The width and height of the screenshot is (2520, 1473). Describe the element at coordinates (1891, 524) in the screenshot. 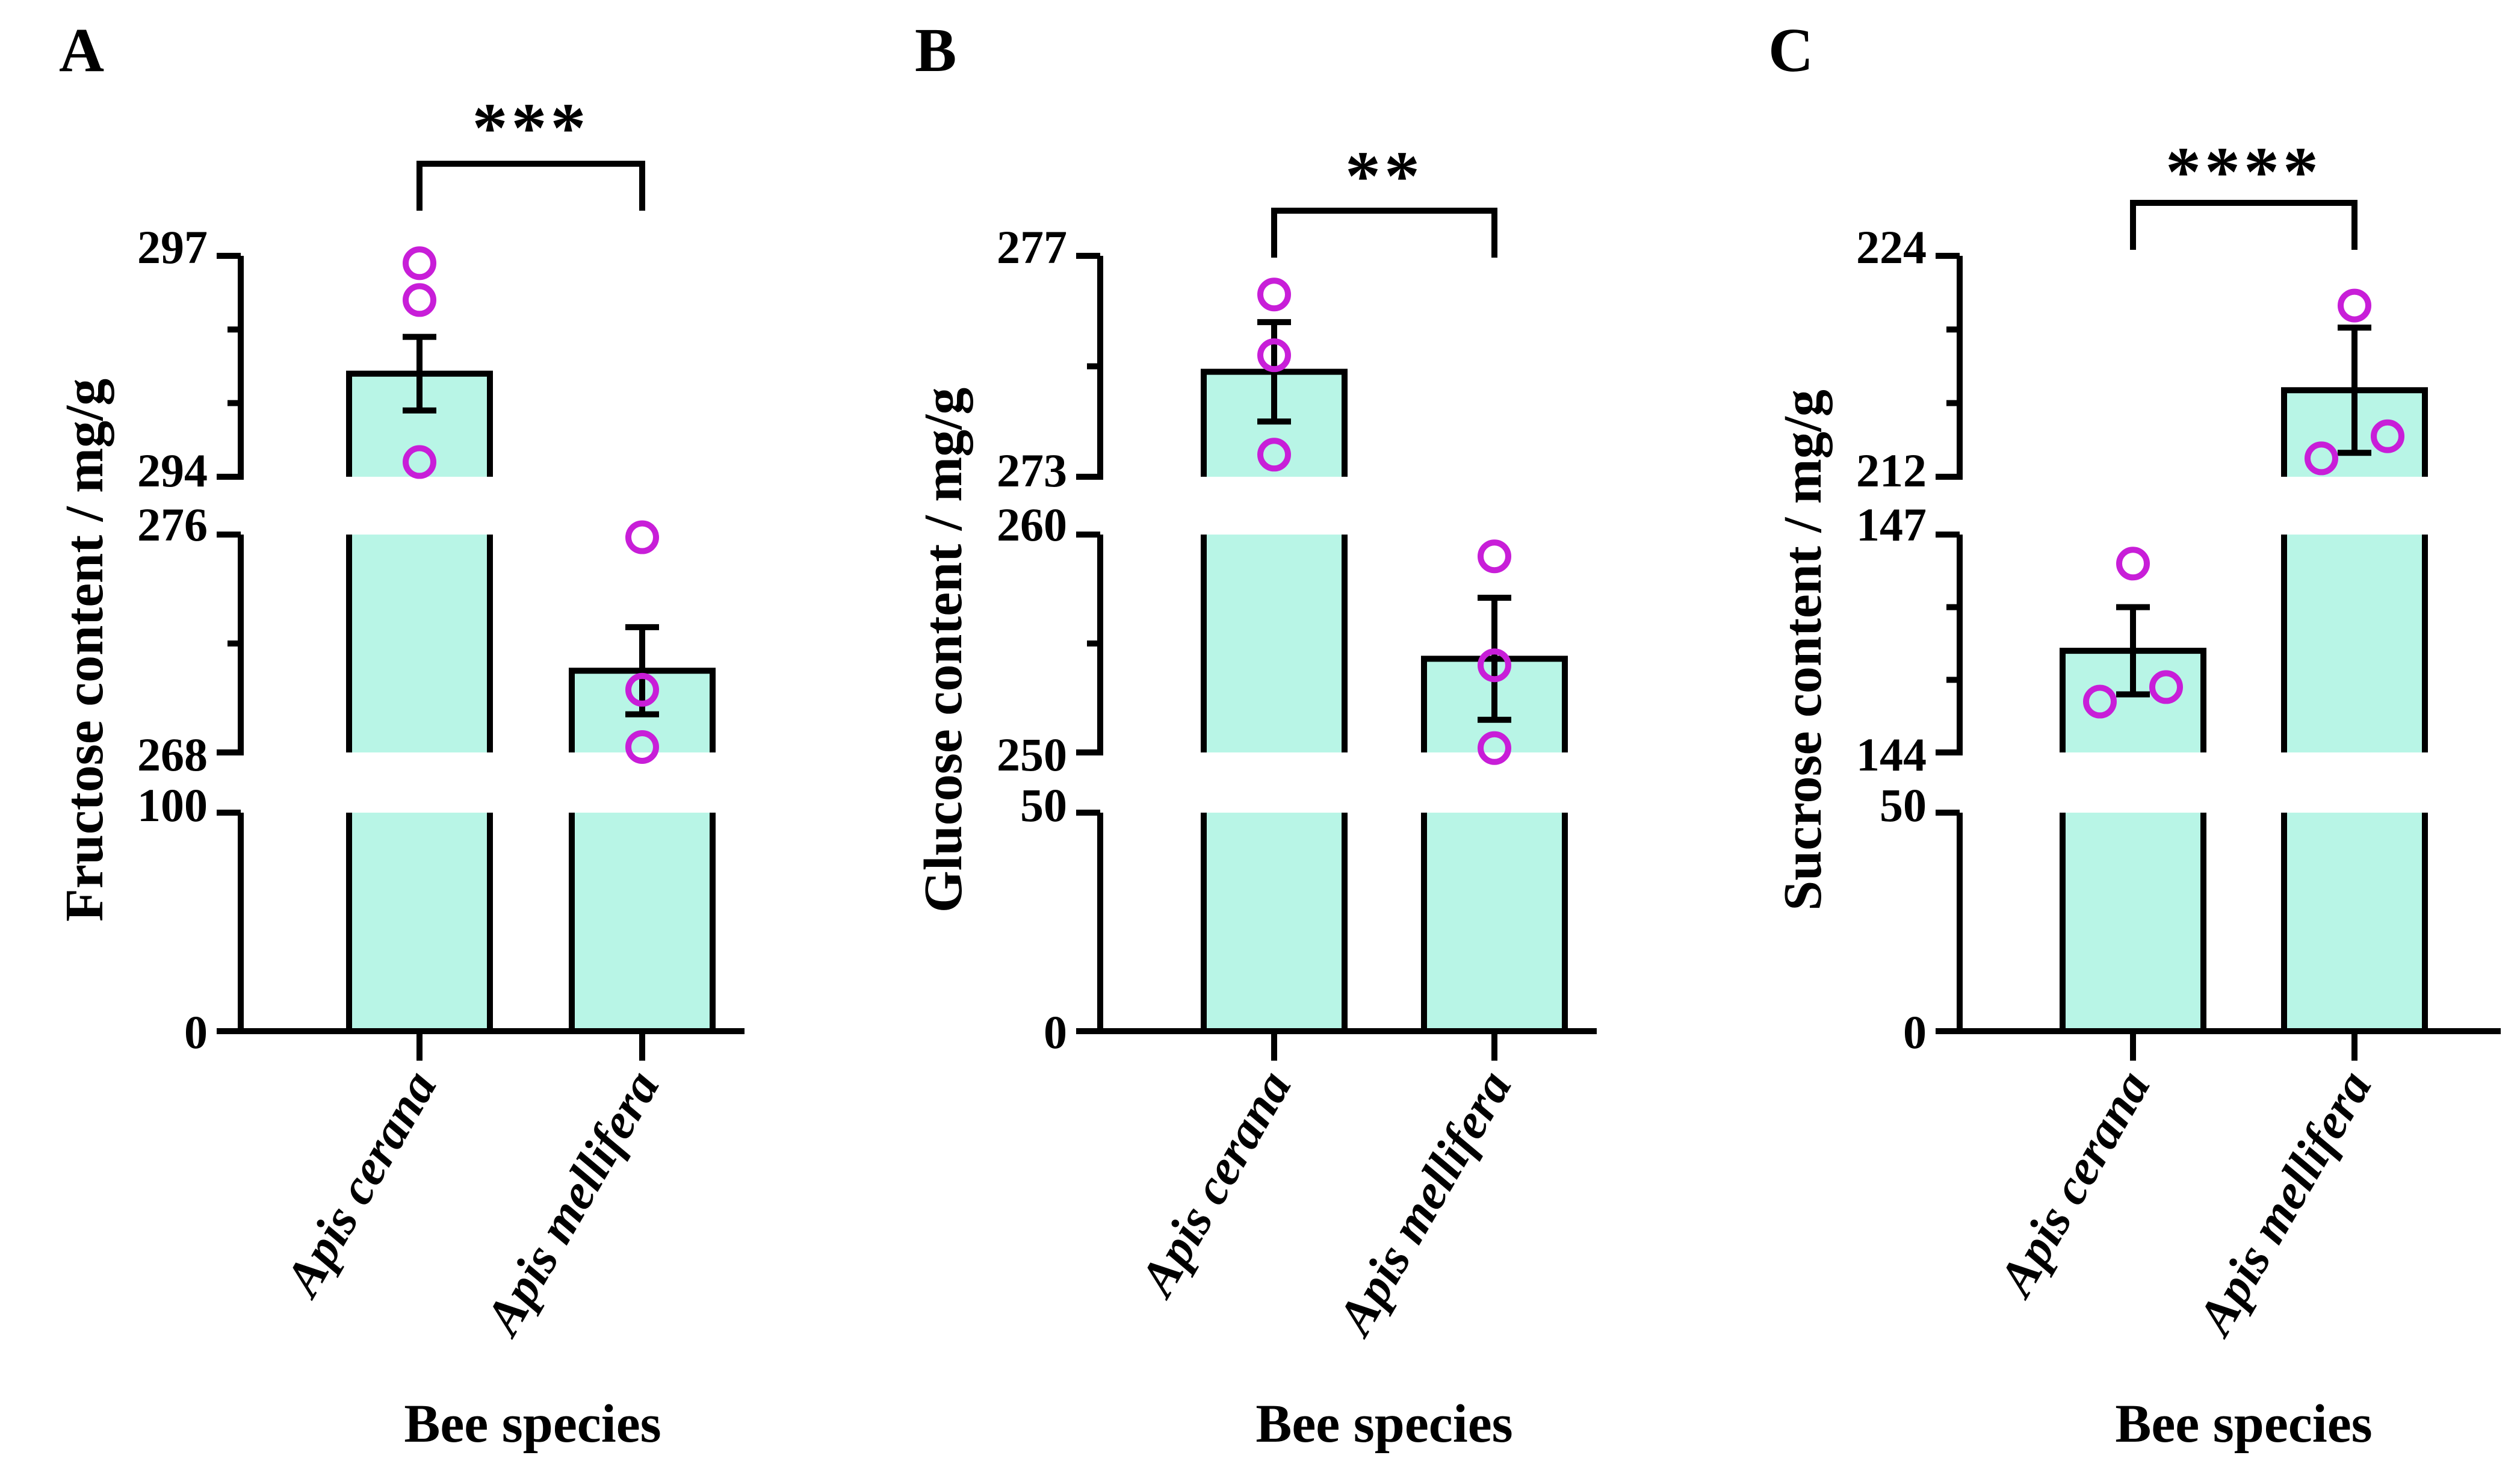

I see `y-tick-label: 147` at that location.